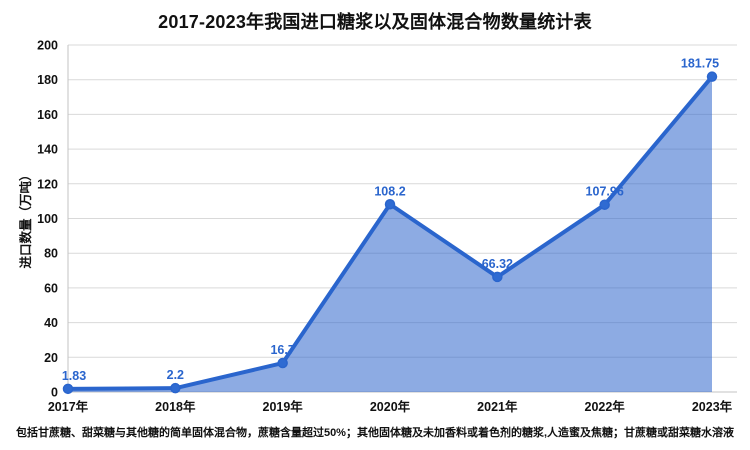  What do you see at coordinates (175, 406) in the screenshot?
I see `x-tick-label: 2018年` at bounding box center [175, 406].